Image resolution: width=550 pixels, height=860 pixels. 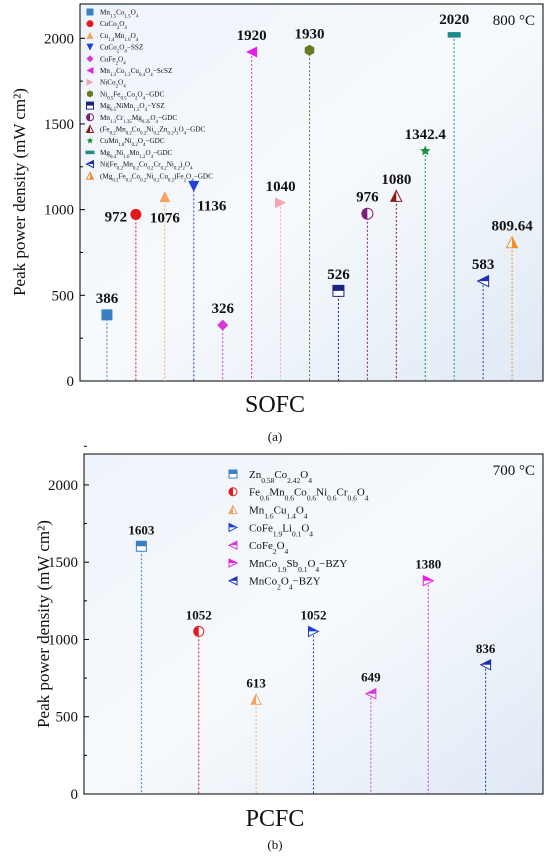 I want to click on pcfc-legend-marker-2-fill, so click(x=231, y=509).